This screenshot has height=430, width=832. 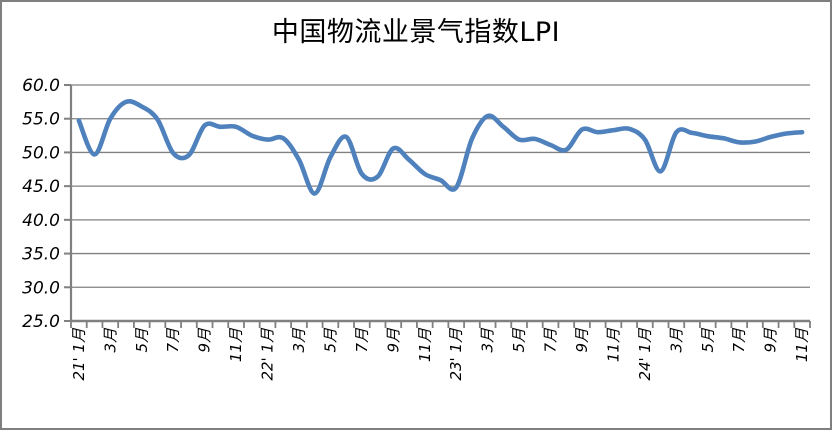 I want to click on y-axis-label: 45.0, so click(x=41, y=187).